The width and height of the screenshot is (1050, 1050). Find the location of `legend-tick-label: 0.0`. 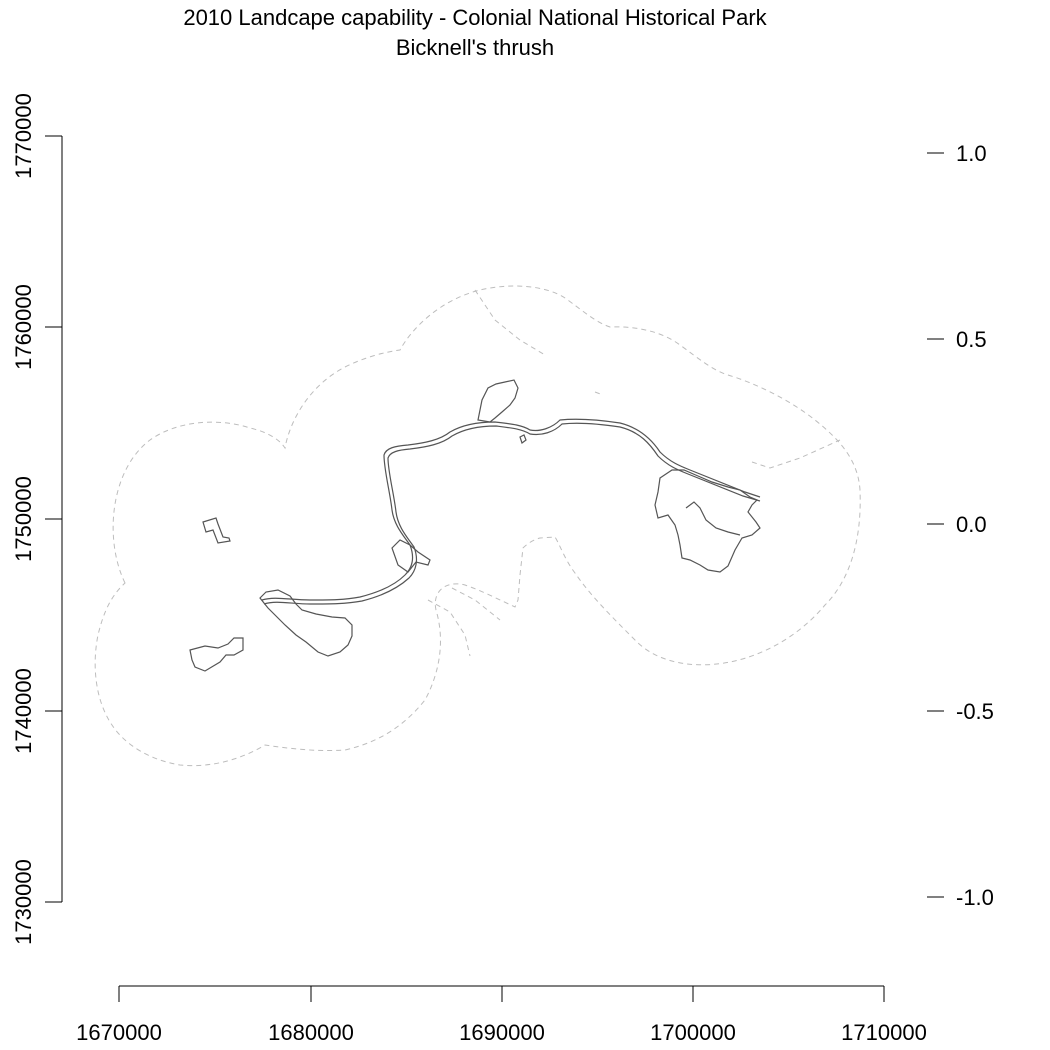

legend-tick-label: 0.0 is located at coordinates (971, 524).